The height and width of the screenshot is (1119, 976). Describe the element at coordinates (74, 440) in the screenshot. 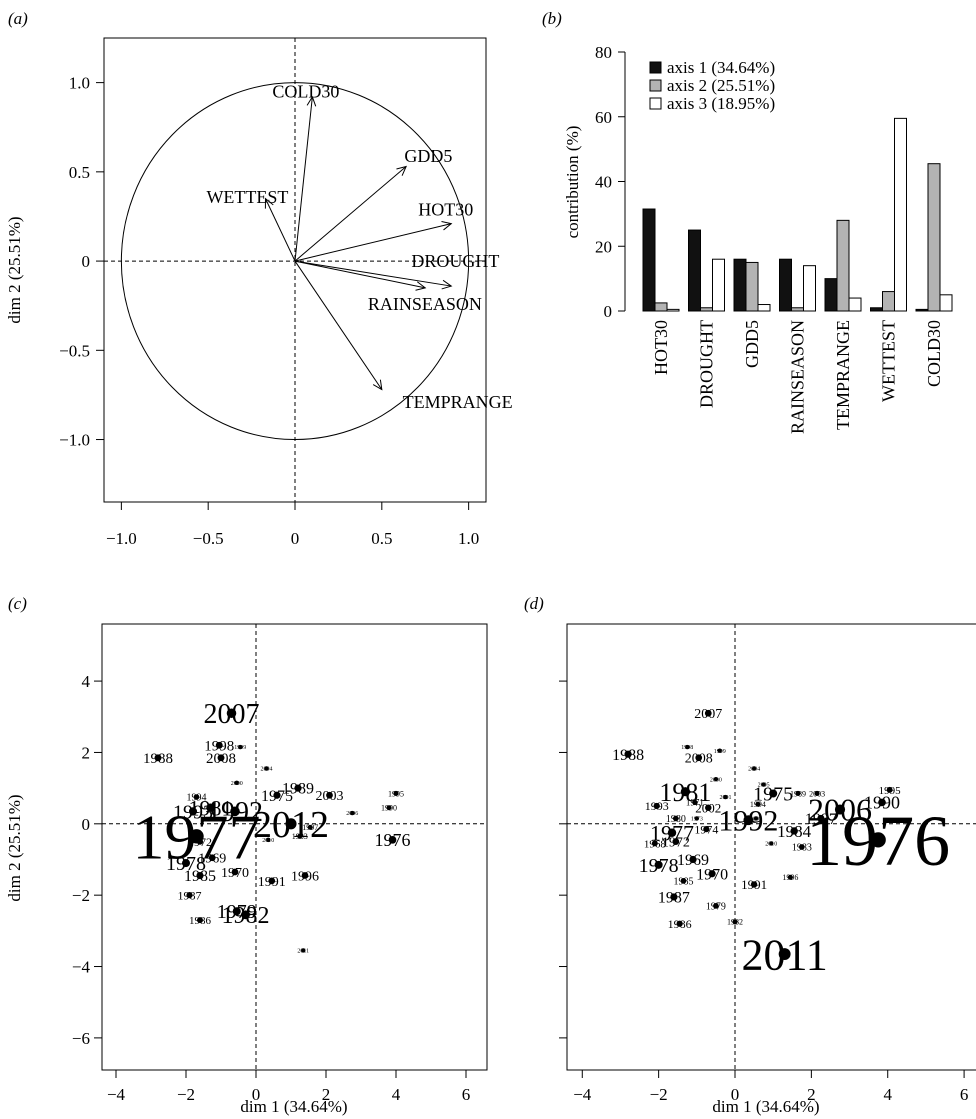

I see `y-tick-label: −1.0` at that location.